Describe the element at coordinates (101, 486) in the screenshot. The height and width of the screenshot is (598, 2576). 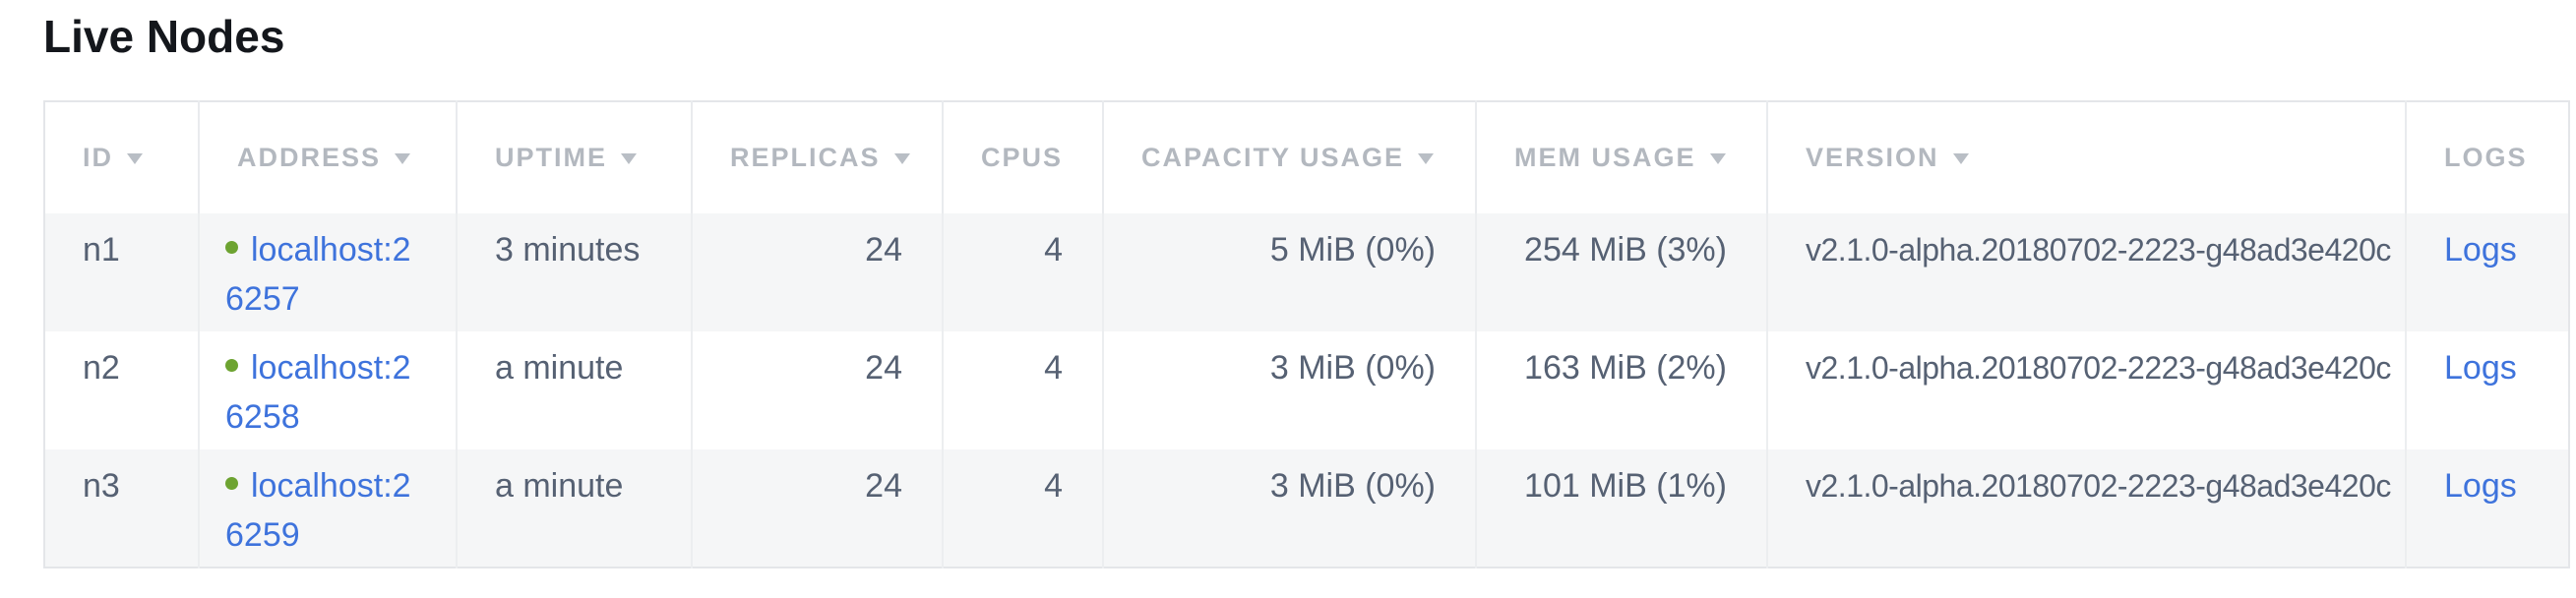
I see `node-id-cell: n3` at that location.